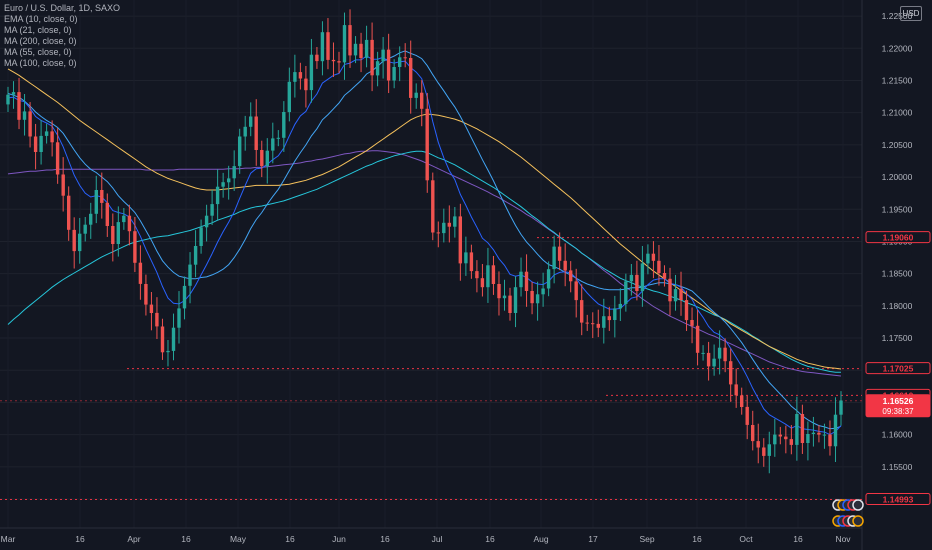 The image size is (932, 550). What do you see at coordinates (911, 13) in the screenshot?
I see `currency-badge: USD` at bounding box center [911, 13].